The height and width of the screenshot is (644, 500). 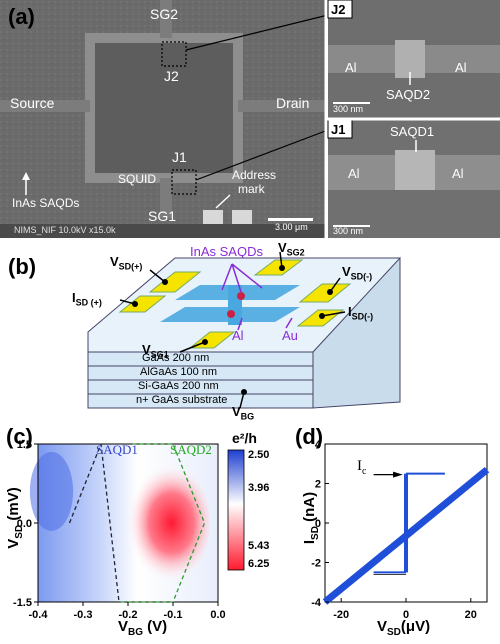 I want to click on isd-plus-symbol: I, so click(x=74, y=297).